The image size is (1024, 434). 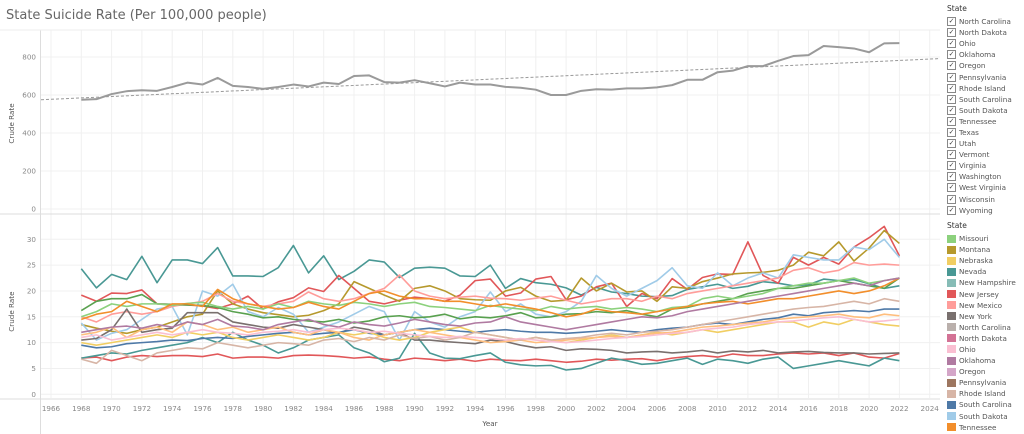 I want to click on legend-item-label: North Carolina, so click(x=985, y=22).